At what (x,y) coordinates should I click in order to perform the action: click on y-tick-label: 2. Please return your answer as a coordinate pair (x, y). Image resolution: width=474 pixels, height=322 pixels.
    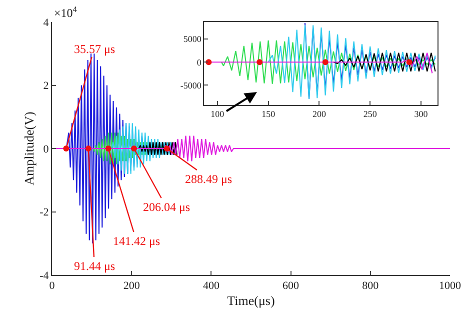
    Looking at the image, I should click on (46, 86).